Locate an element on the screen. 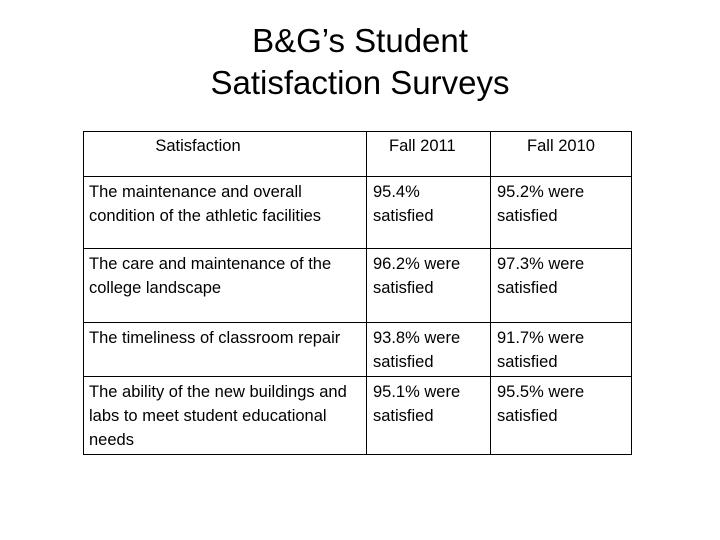  row-item-label: The timeliness of classroom repair is located at coordinates (225, 349).